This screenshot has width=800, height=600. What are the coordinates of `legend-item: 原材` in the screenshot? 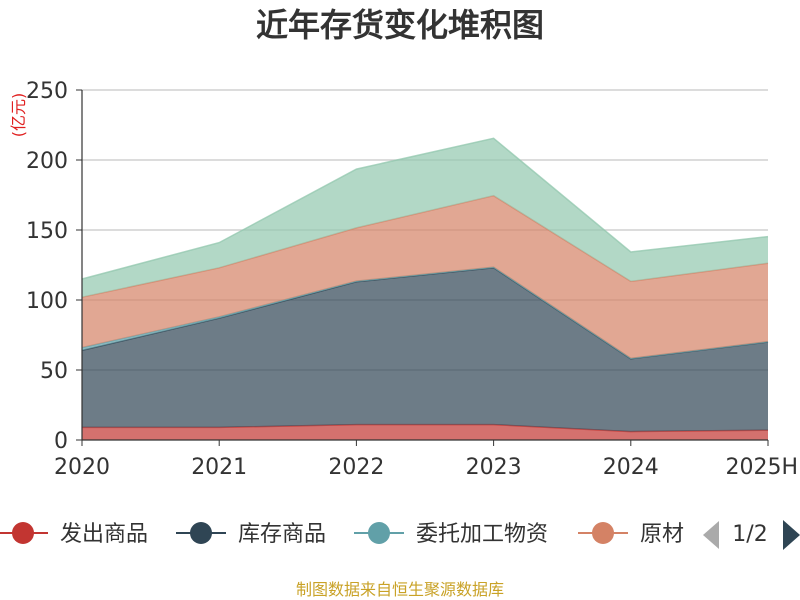 It's located at (631, 534).